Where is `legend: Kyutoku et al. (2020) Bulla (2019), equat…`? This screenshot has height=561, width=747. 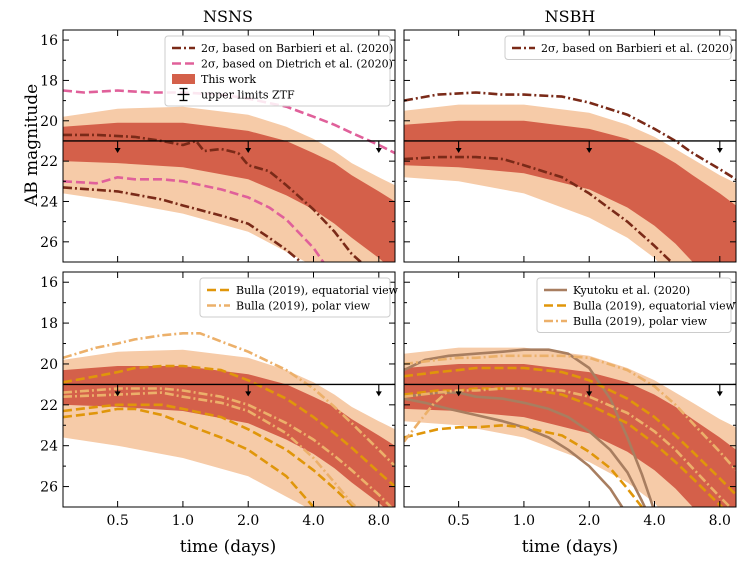
legend: Kyutoku et al. (2020) Bulla (2019), equat… is located at coordinates (636, 305).